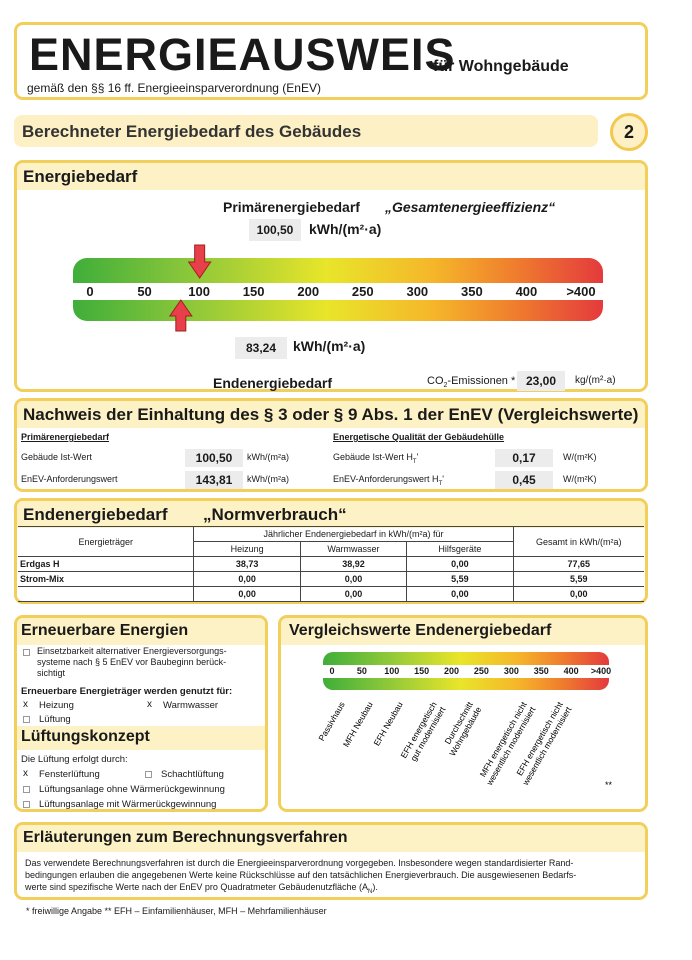 The height and width of the screenshot is (960, 692). What do you see at coordinates (578, 564) in the screenshot?
I see `cell: 77,65` at bounding box center [578, 564].